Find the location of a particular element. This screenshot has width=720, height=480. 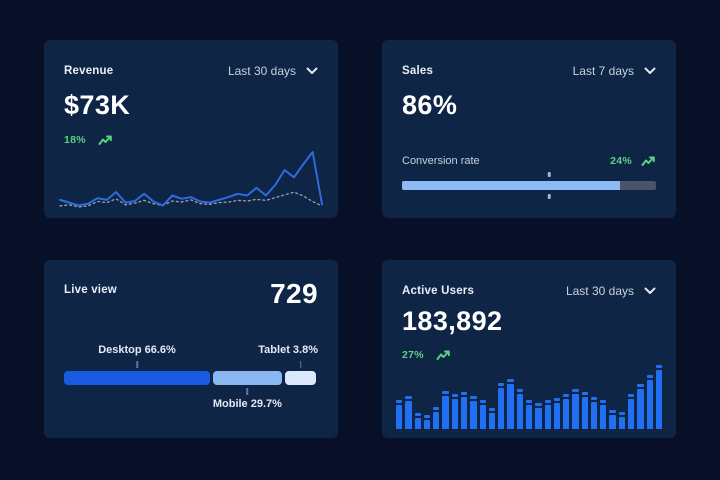

conversion-rate-label: Conversion rate is located at coordinates (441, 161).